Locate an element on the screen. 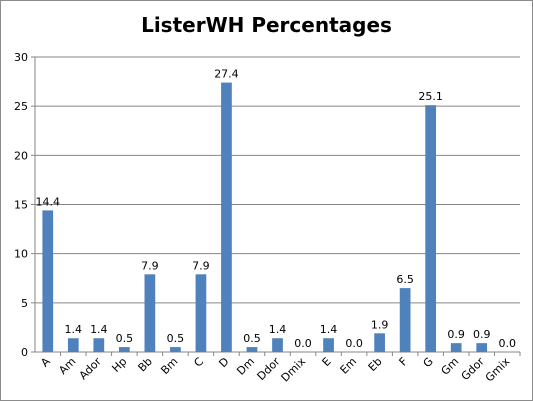  chart-title: ListerWH Percentages is located at coordinates (266, 25).